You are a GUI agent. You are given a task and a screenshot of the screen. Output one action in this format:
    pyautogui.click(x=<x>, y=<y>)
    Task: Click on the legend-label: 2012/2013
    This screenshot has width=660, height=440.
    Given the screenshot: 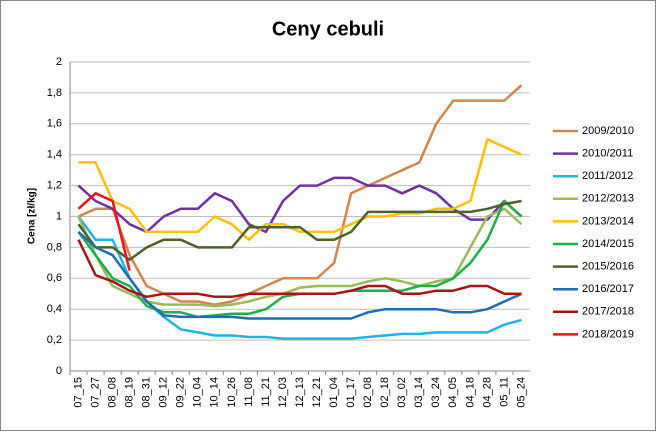 What is the action you would take?
    pyautogui.click(x=608, y=199)
    